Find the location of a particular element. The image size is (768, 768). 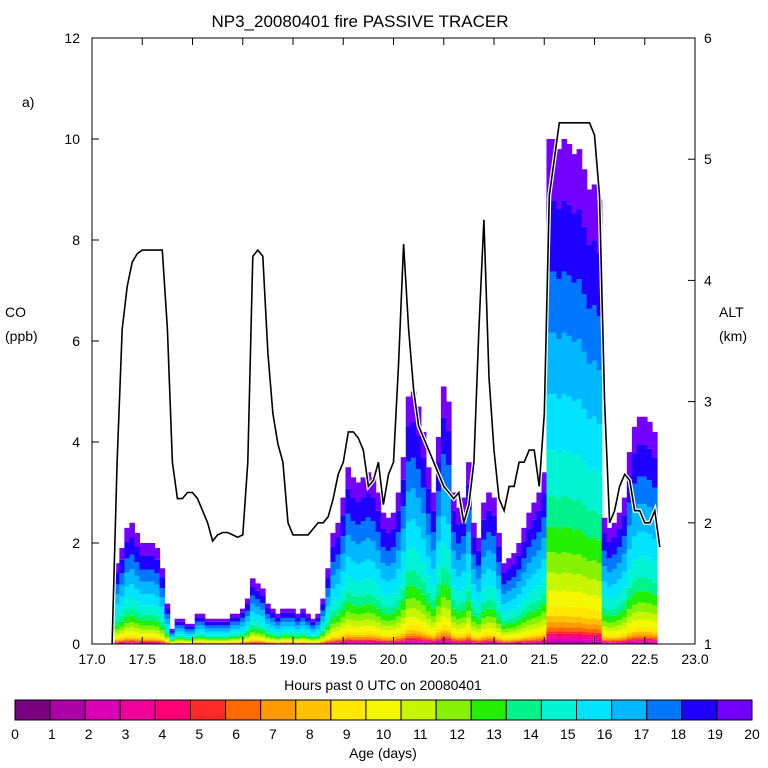

x-tick-label: 21.0 is located at coordinates (493, 659).